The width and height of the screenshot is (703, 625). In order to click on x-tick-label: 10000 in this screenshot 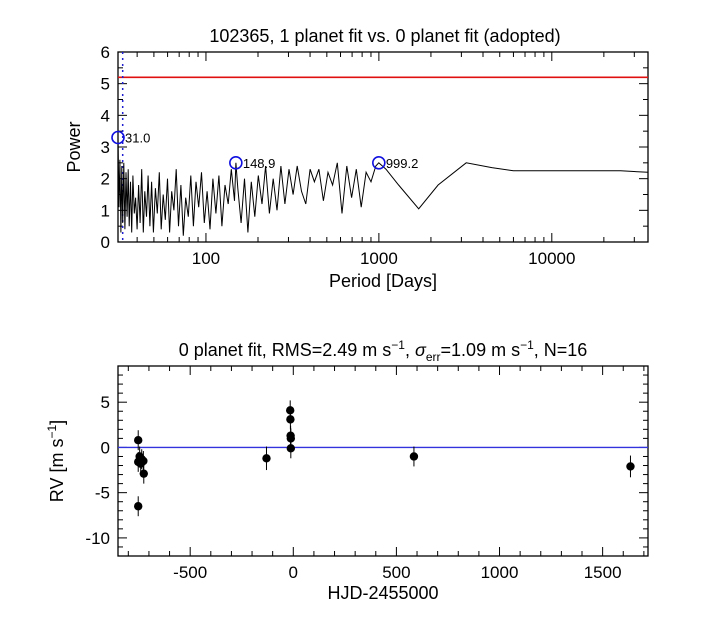, I will do `click(551, 258)`.